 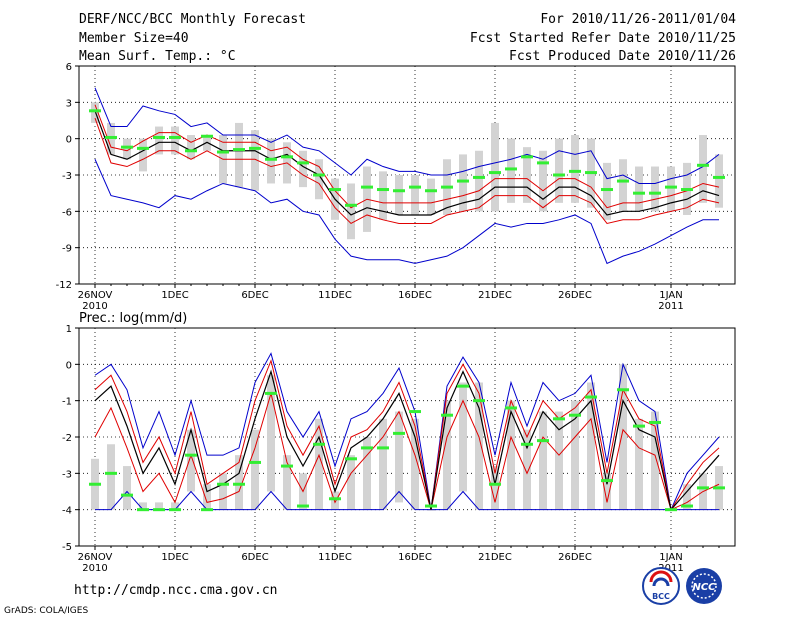 I want to click on prec-xtick-label: 11DEC, so click(x=335, y=557).